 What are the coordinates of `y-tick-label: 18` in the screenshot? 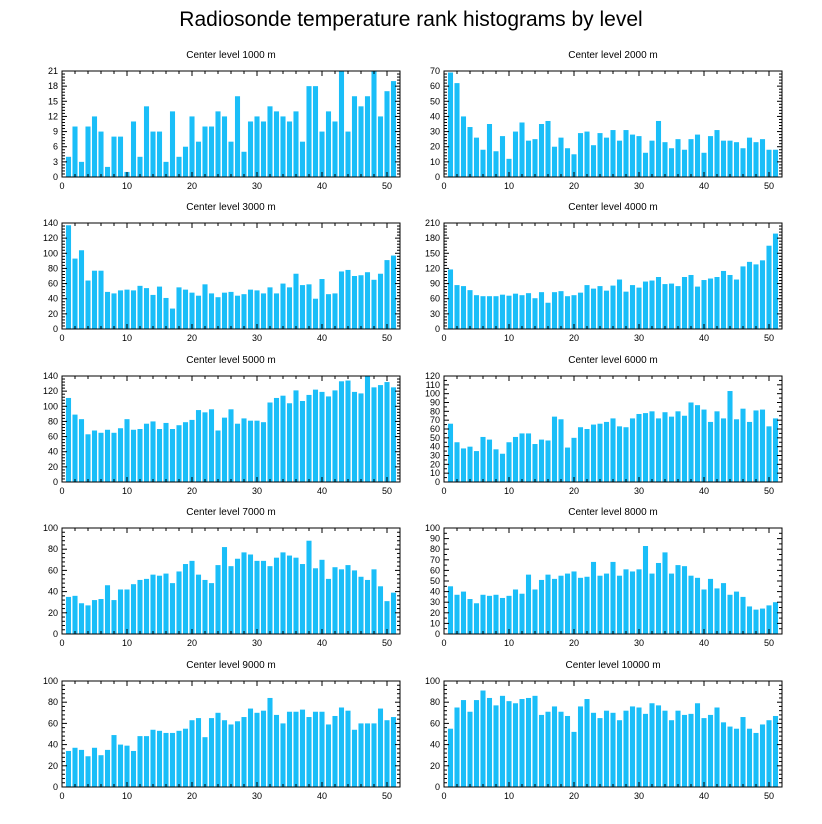 It's located at (53, 86).